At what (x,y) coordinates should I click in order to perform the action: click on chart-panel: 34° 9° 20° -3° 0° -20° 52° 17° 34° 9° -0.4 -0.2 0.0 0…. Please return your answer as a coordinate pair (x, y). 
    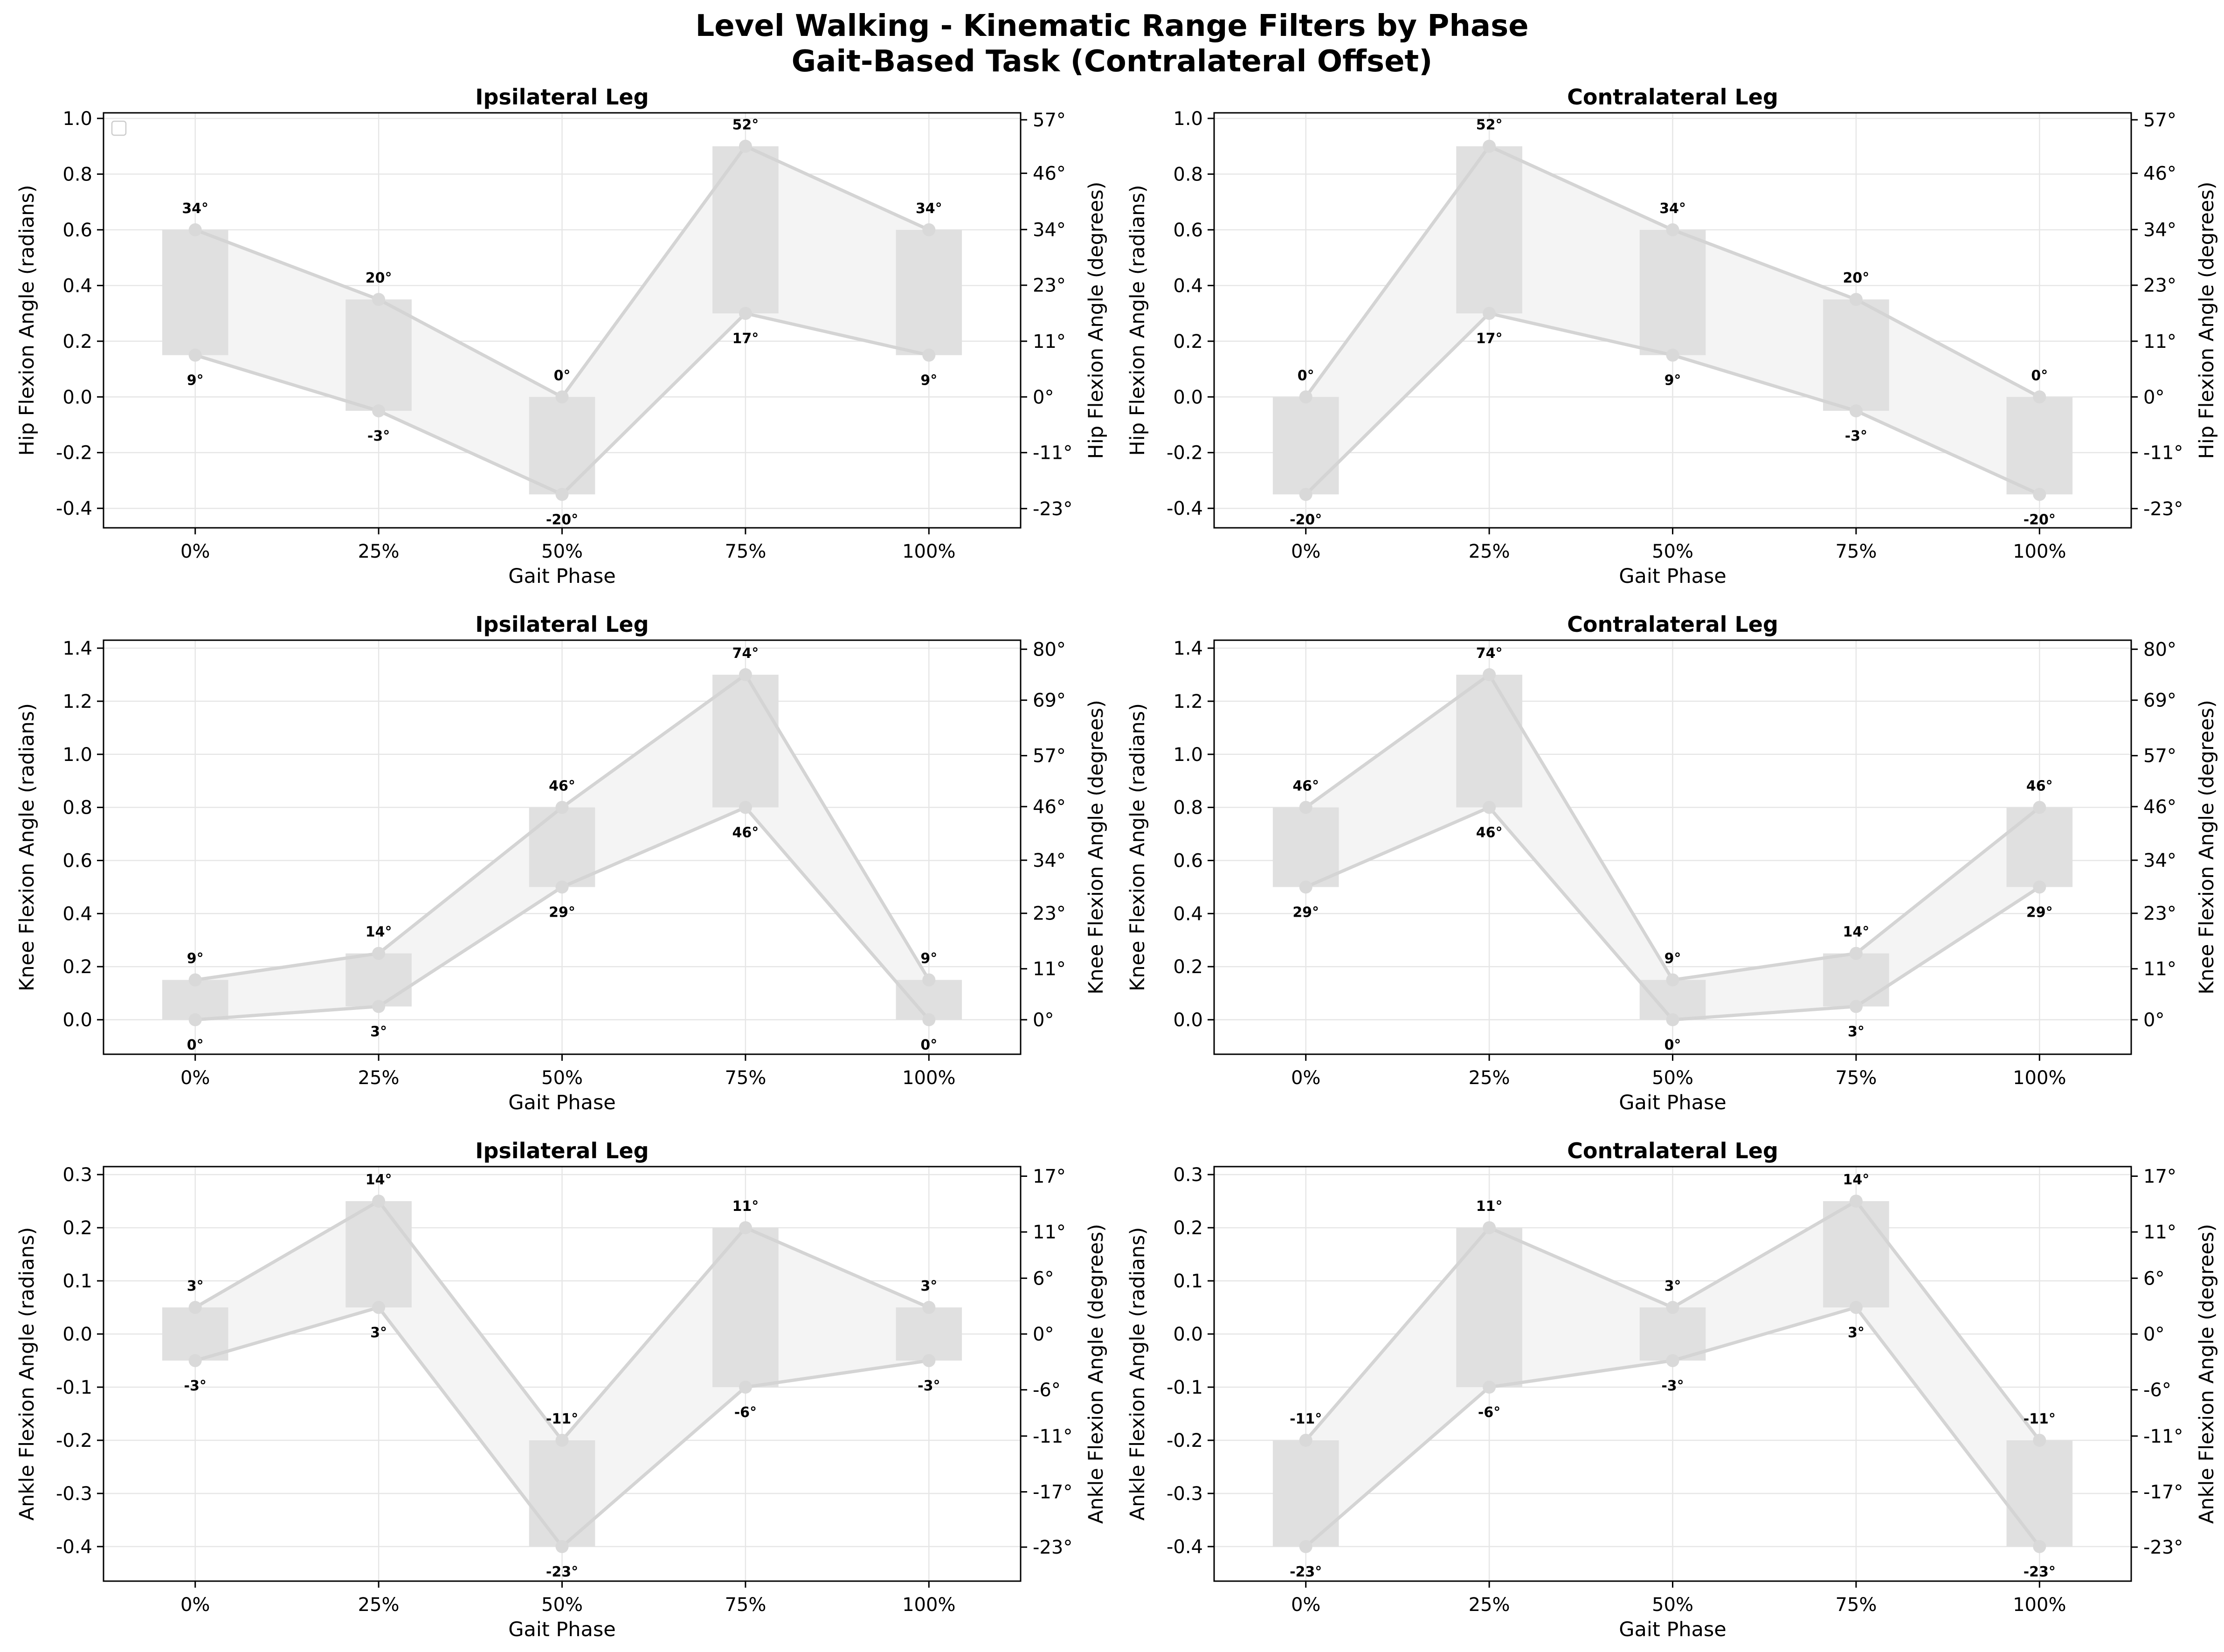
    Looking at the image, I should click on (561, 336).